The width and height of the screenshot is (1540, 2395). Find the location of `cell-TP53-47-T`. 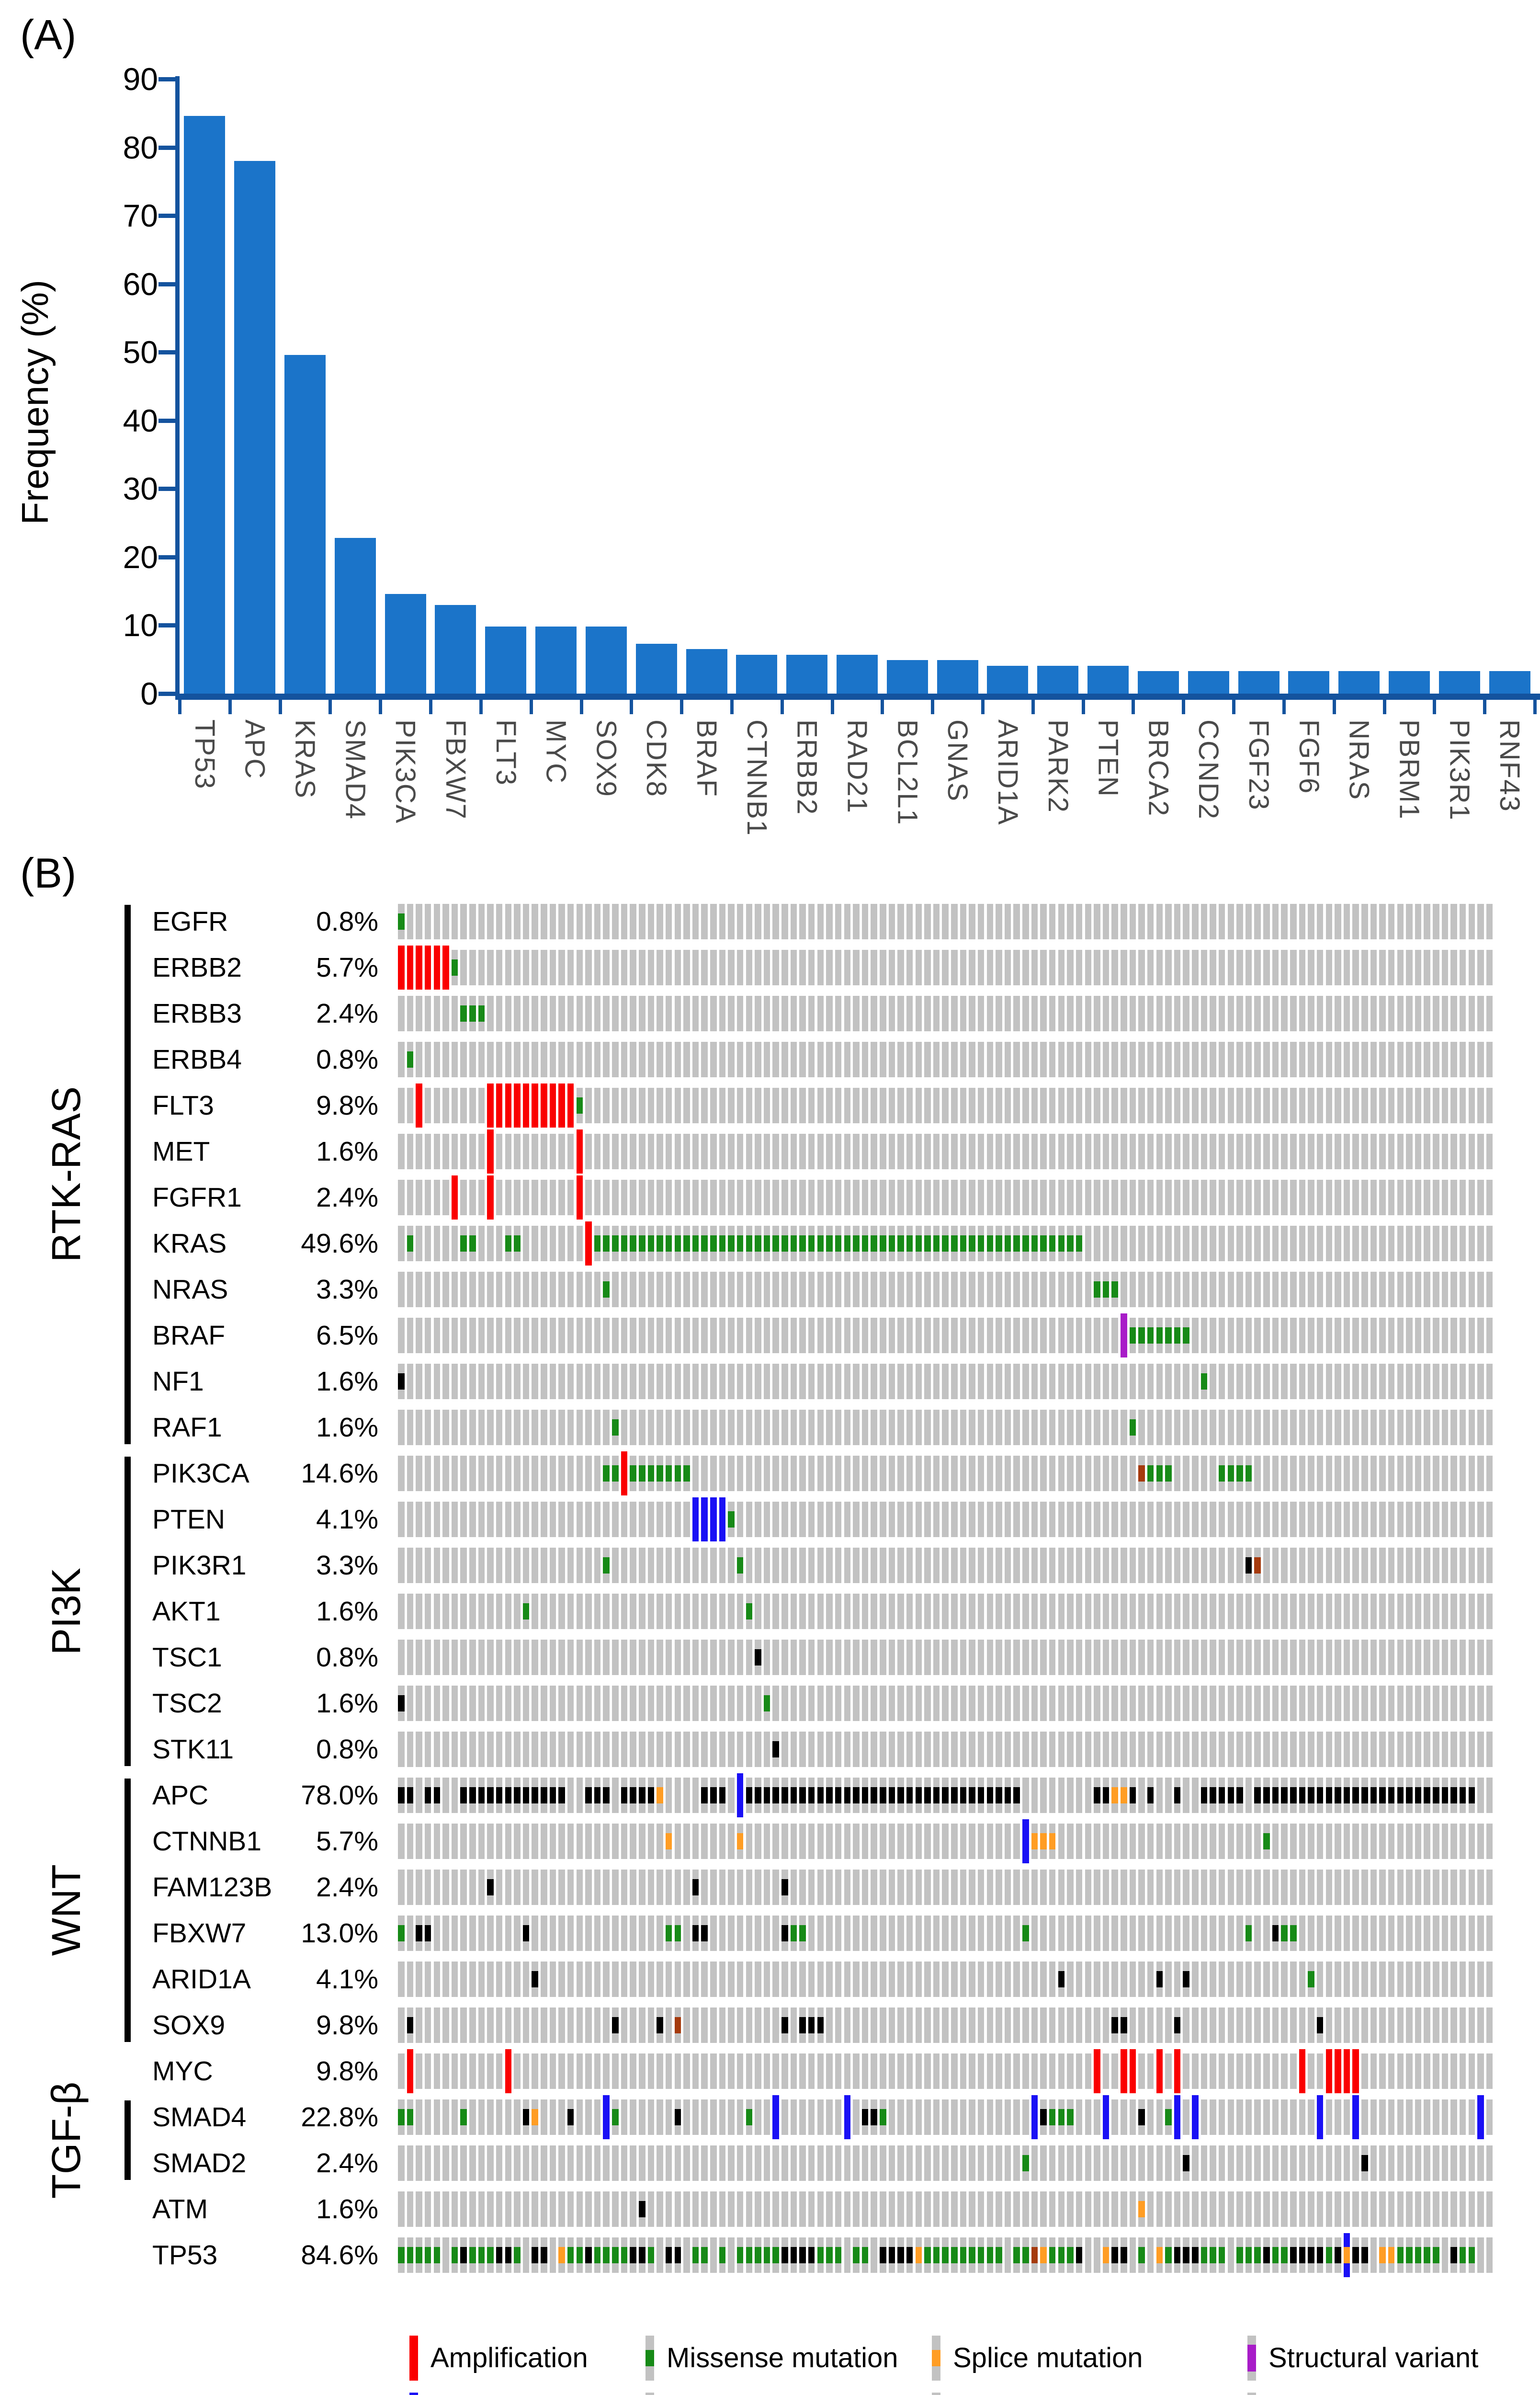

cell-TP53-47-T is located at coordinates (811, 2255).